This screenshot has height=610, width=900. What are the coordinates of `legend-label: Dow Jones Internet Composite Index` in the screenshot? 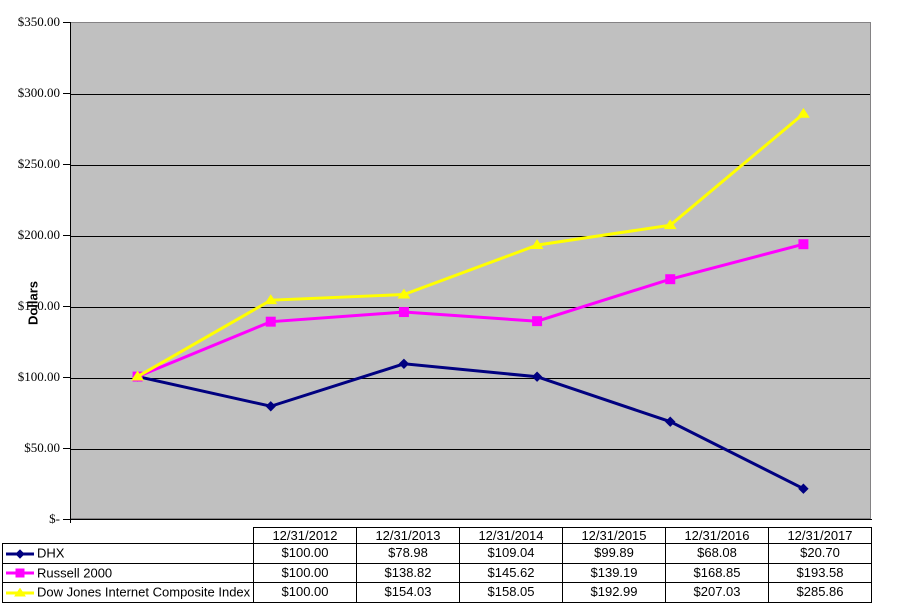 It's located at (144, 592).